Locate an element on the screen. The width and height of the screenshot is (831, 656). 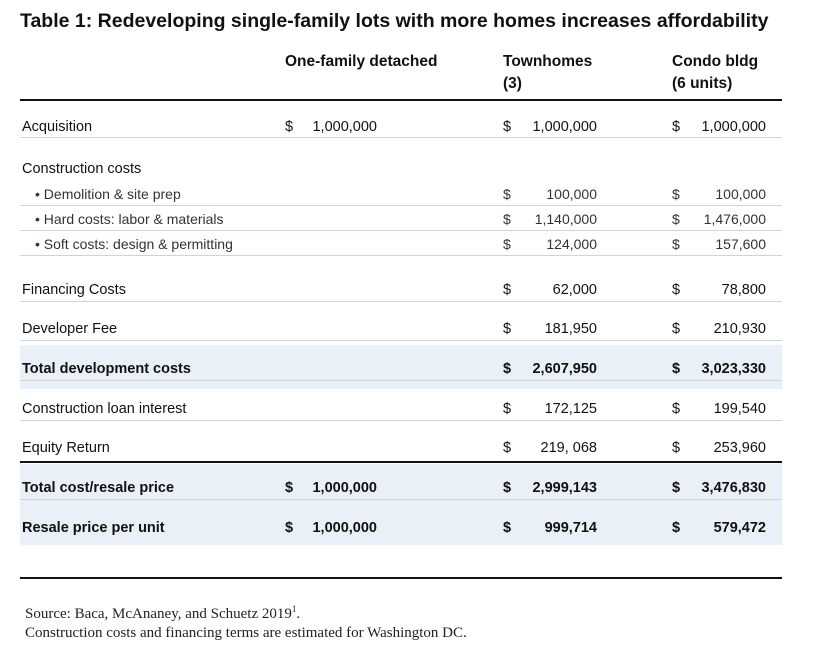
amount: 3,476,830 is located at coordinates (733, 488).